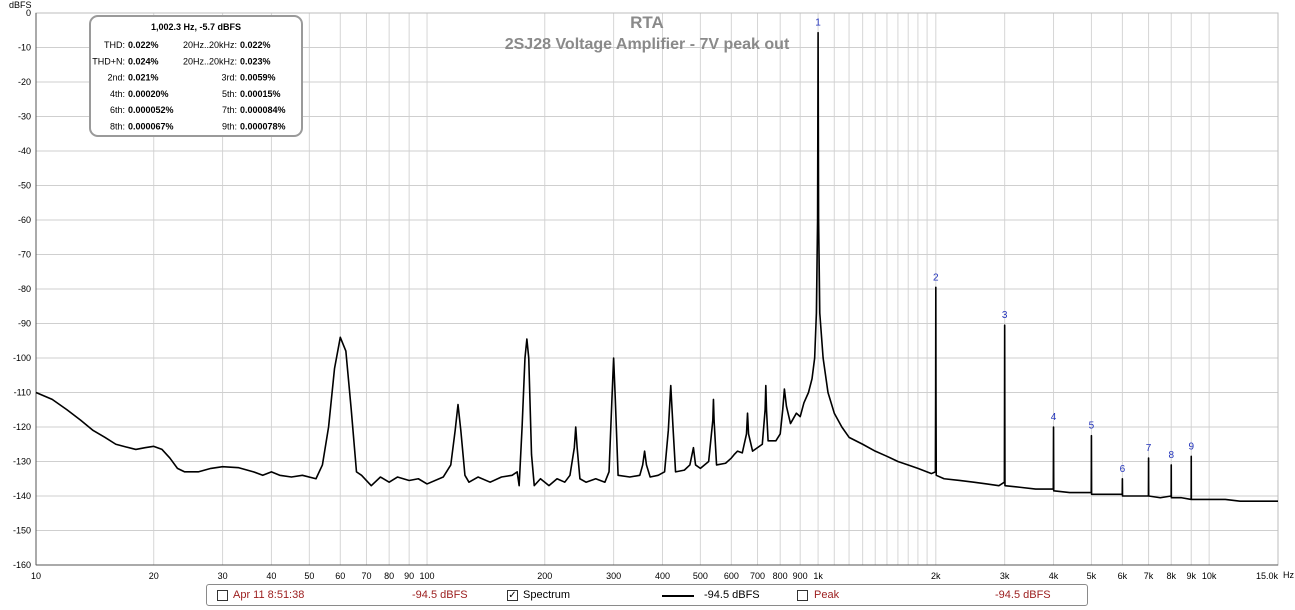 This screenshot has height=610, width=1295. I want to click on x-tick-label: 6k, so click(1123, 576).